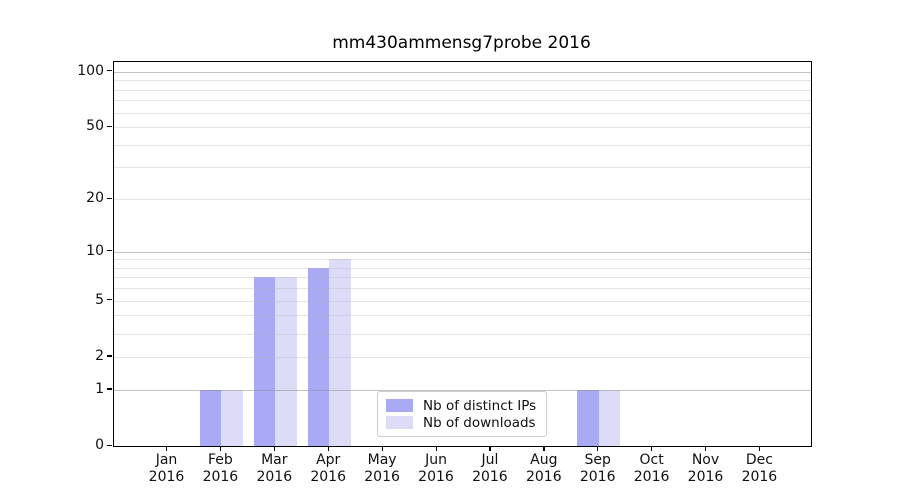  I want to click on x-tick-month: Mar, so click(274, 460).